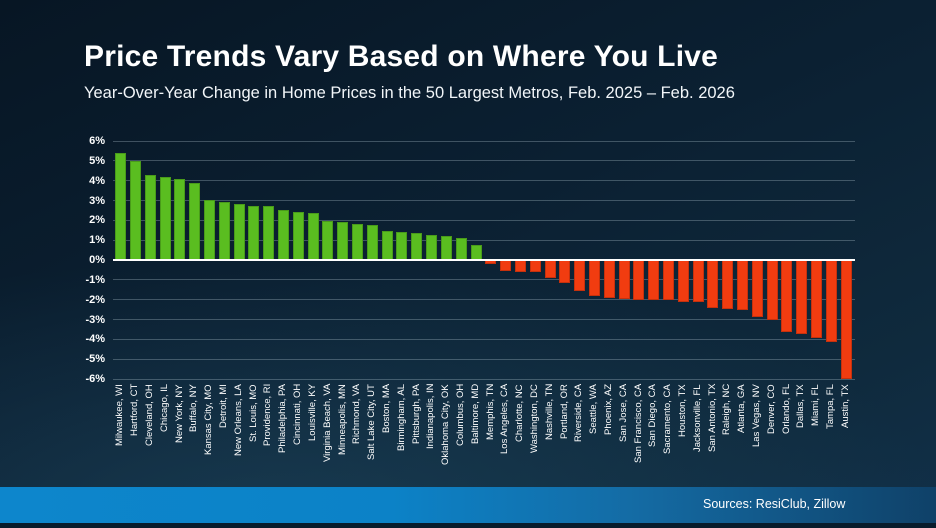 The height and width of the screenshot is (528, 936). Describe the element at coordinates (95, 359) in the screenshot. I see `y-axis-label: -5%` at that location.